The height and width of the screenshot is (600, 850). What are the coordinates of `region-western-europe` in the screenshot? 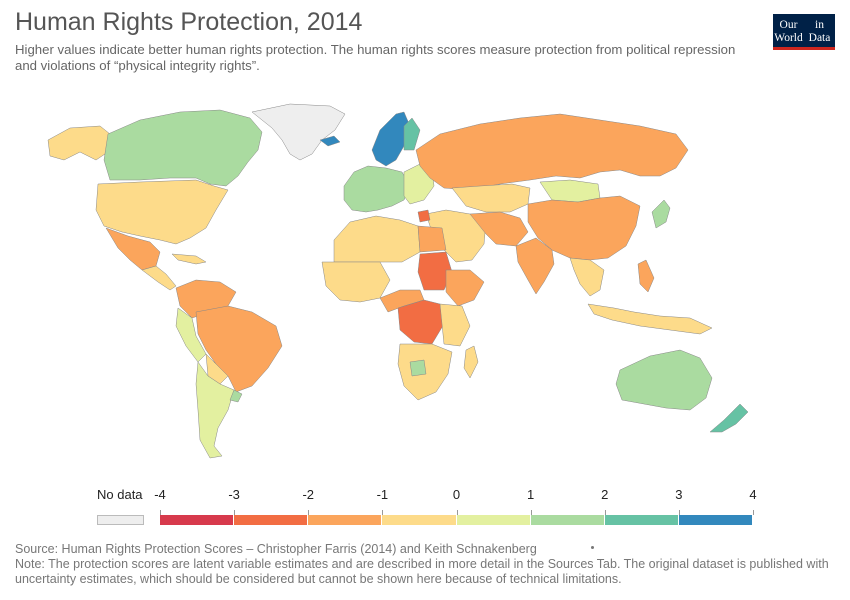 It's located at (377, 189).